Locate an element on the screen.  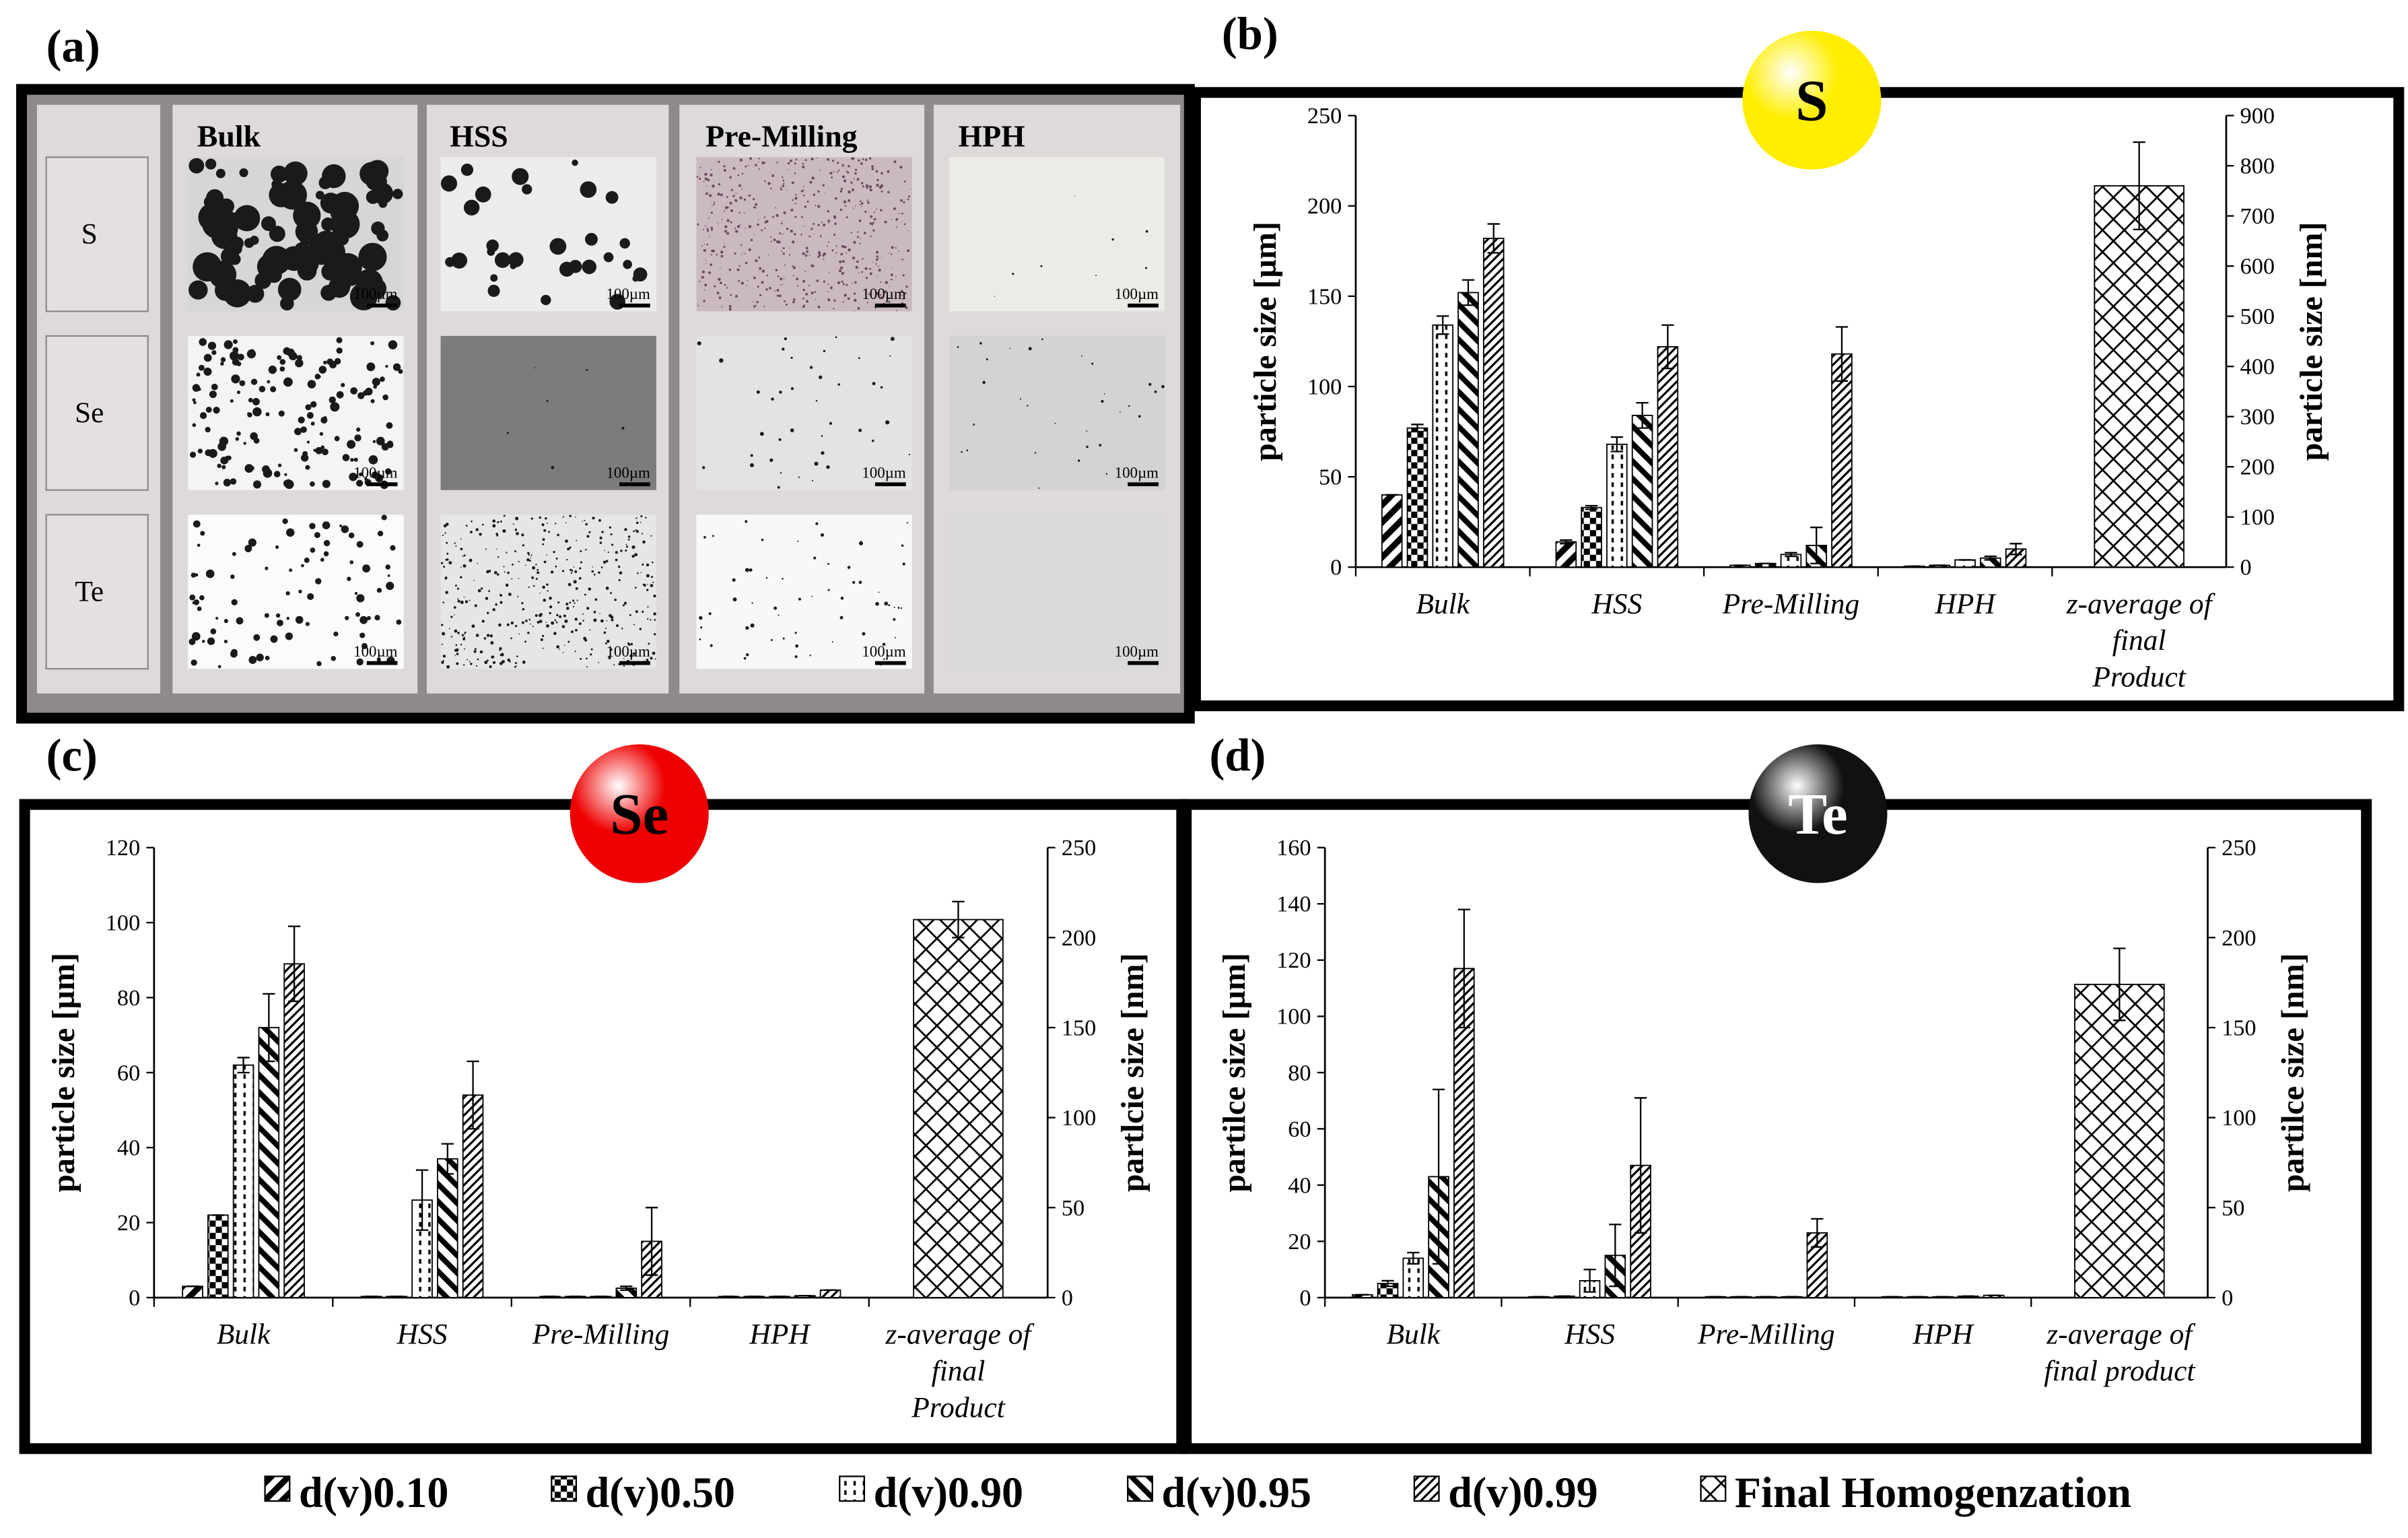
legend-swatch is located at coordinates (564, 1488).